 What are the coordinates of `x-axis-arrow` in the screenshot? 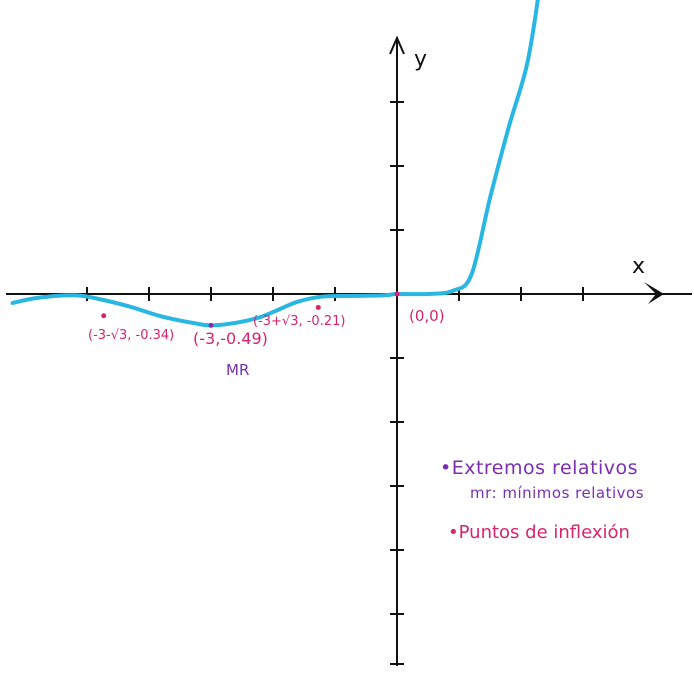 It's located at (654, 293).